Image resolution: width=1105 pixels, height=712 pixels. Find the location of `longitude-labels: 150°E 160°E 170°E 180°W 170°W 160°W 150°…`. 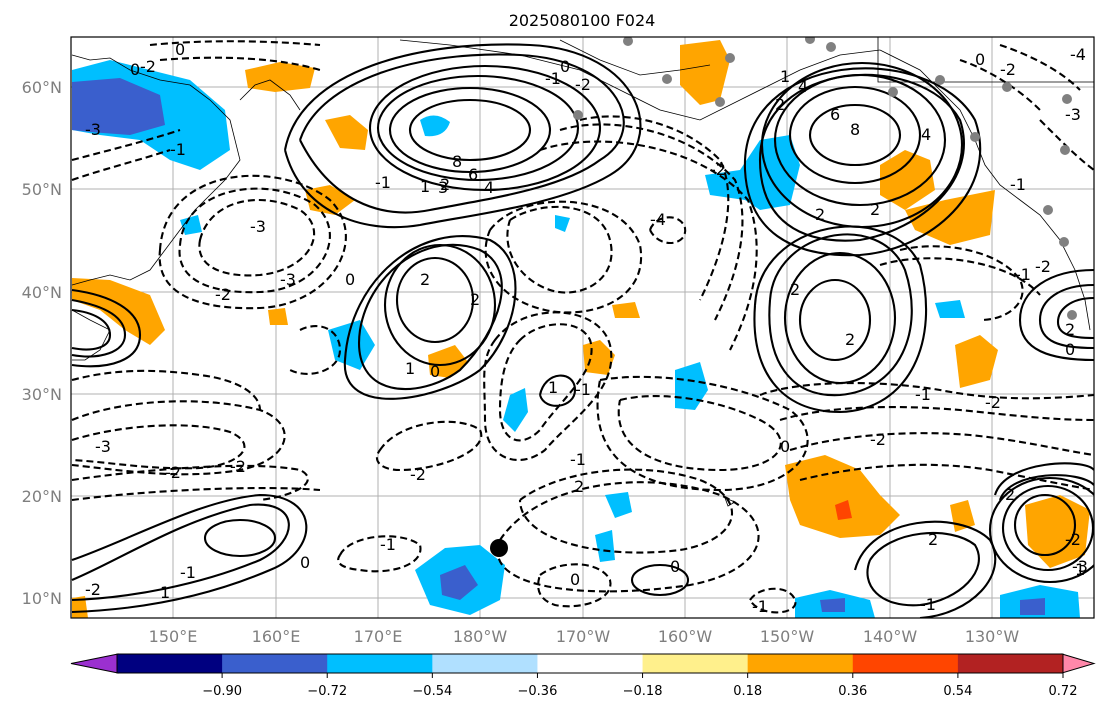

longitude-labels: 150°E 160°E 170°E 180°W 170°W 160°W 150°… is located at coordinates (584, 636).